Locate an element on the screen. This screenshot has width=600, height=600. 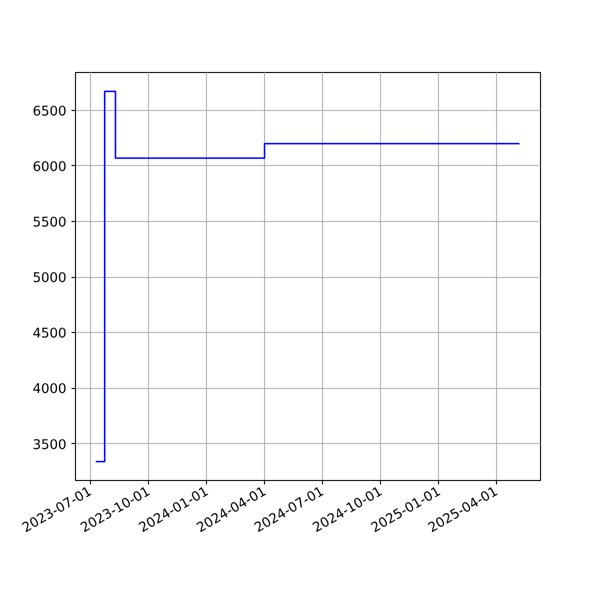
y-tick-label: 5000 is located at coordinates (49, 278).